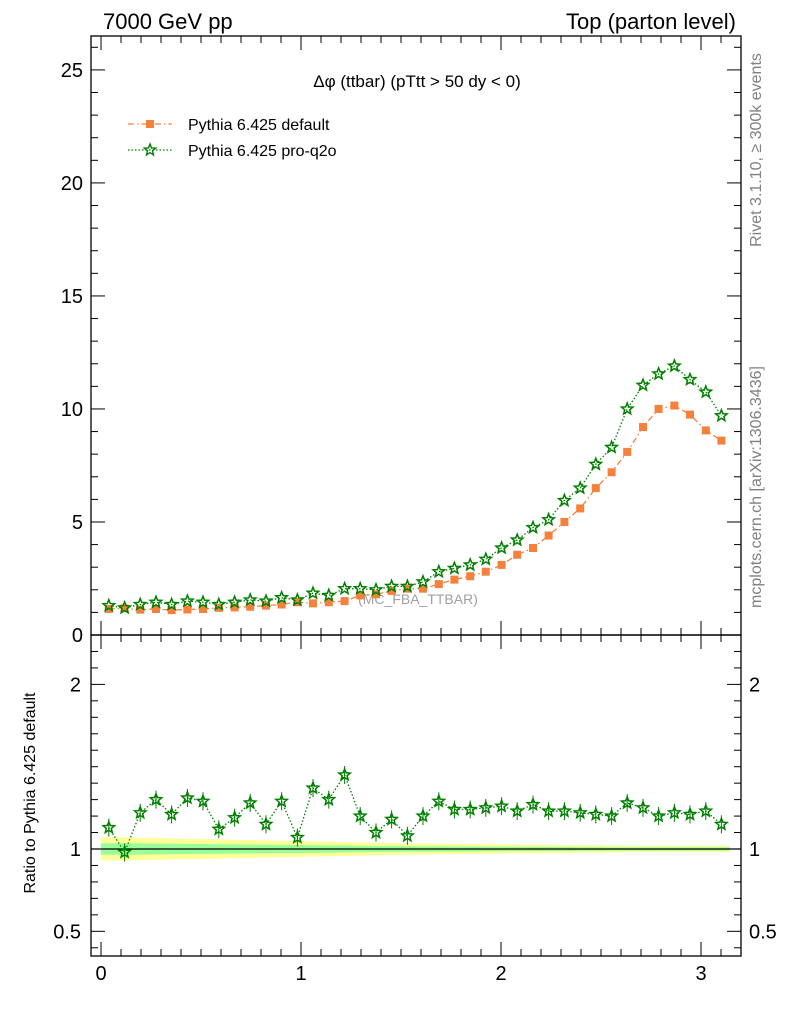  Describe the element at coordinates (651, 21) in the screenshot. I see `header-right: Top (parton level)` at that location.